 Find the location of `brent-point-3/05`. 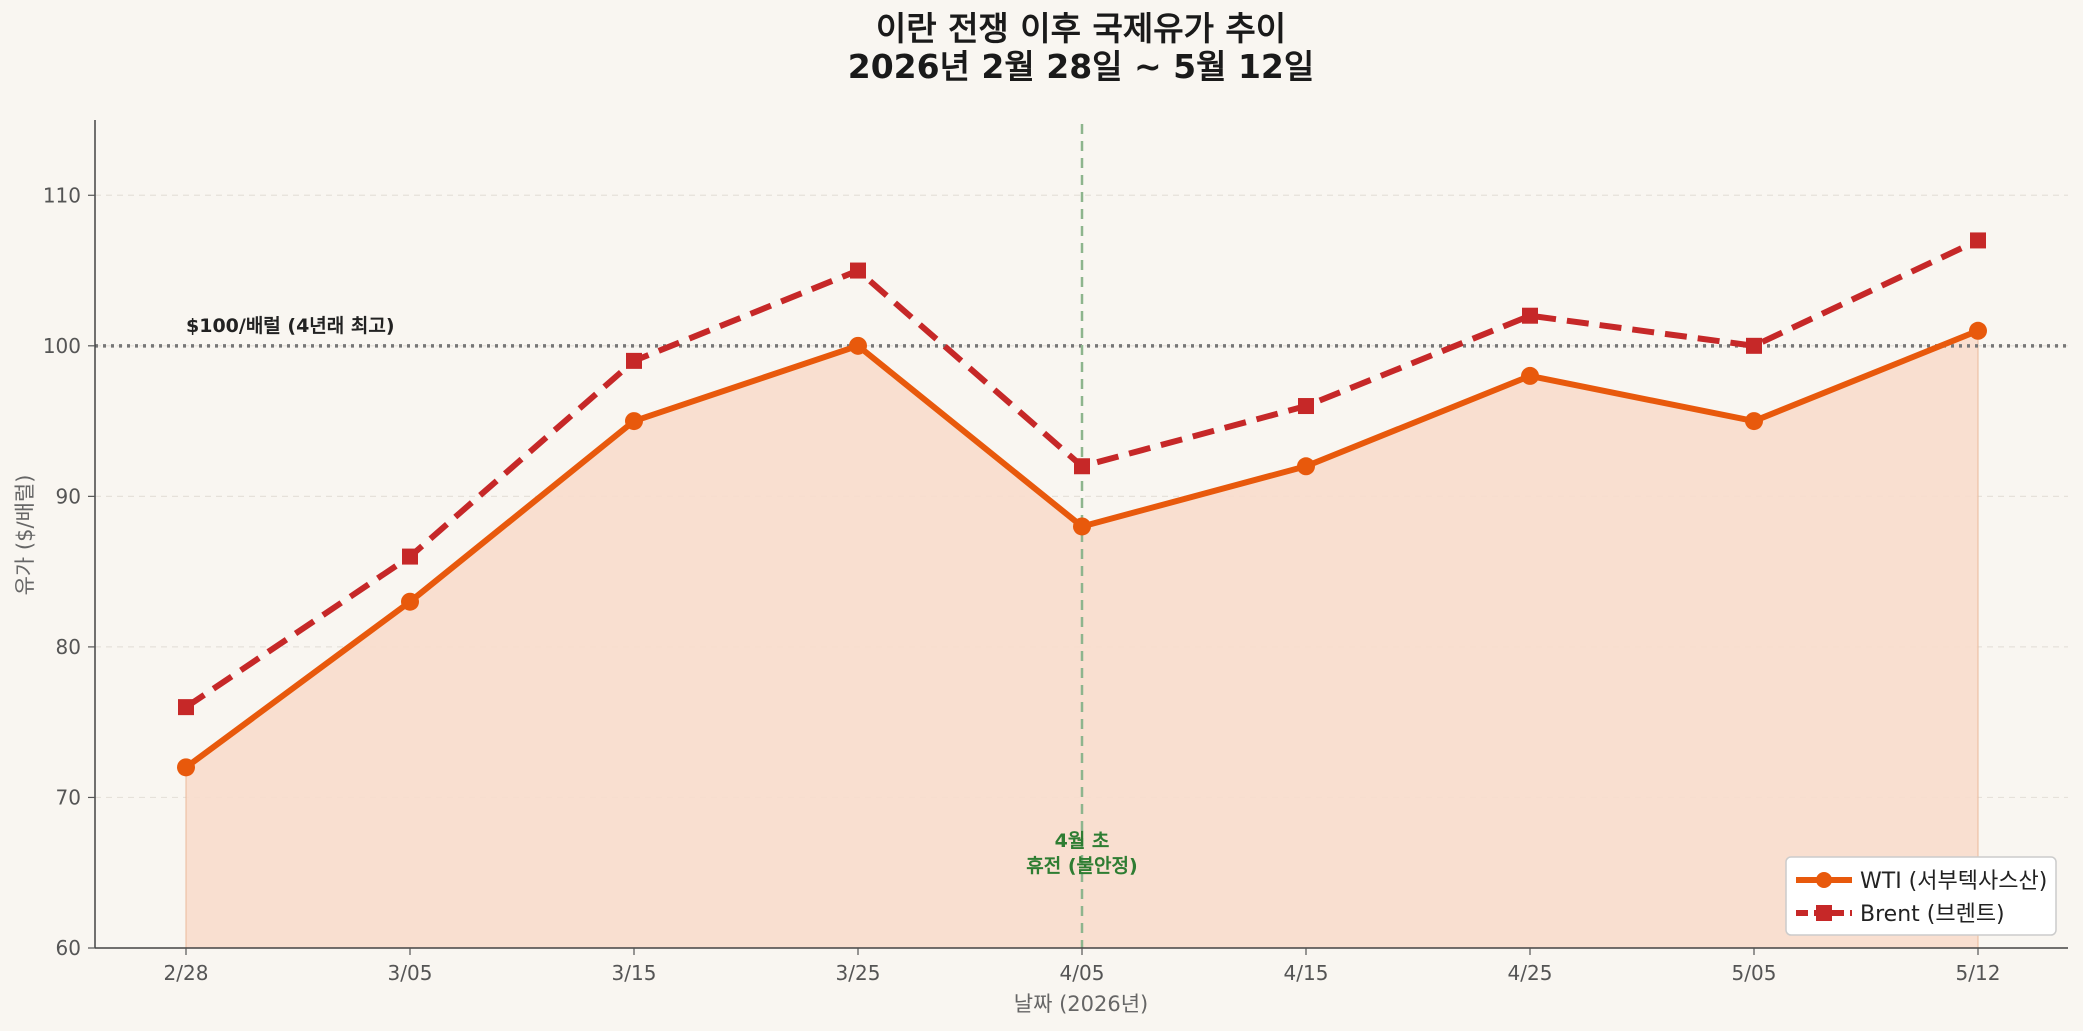

brent-point-3/05 is located at coordinates (410, 556).